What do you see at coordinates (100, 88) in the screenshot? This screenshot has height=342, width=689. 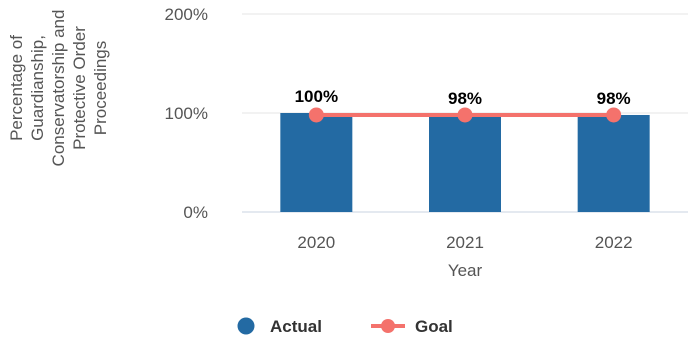 I see `y-axis-title-line: Proceedings` at bounding box center [100, 88].